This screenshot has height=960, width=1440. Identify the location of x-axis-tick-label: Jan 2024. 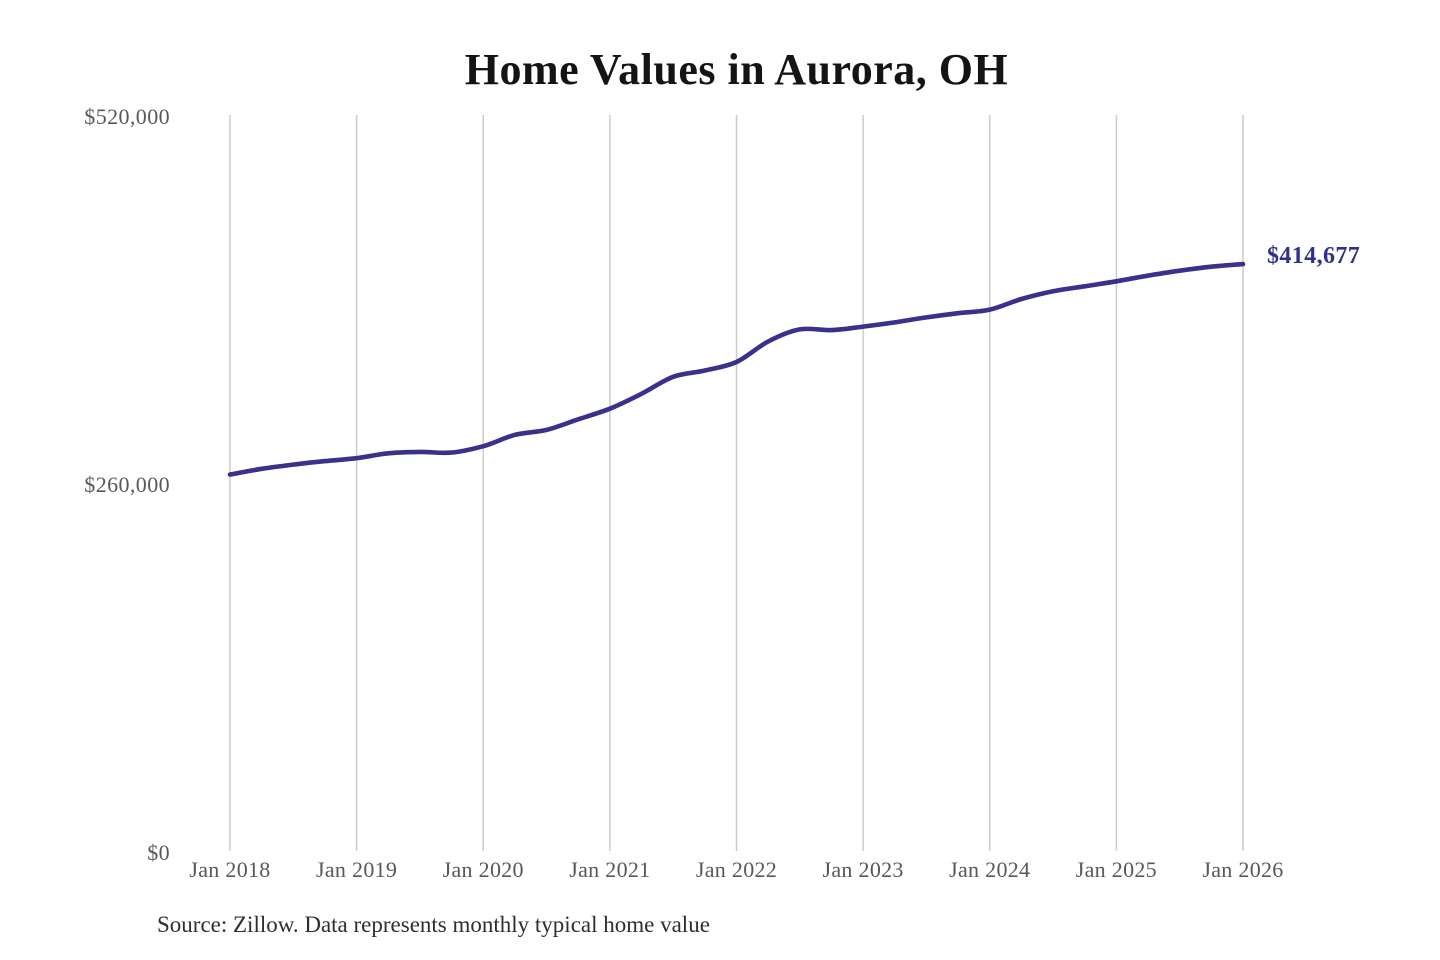
(990, 869).